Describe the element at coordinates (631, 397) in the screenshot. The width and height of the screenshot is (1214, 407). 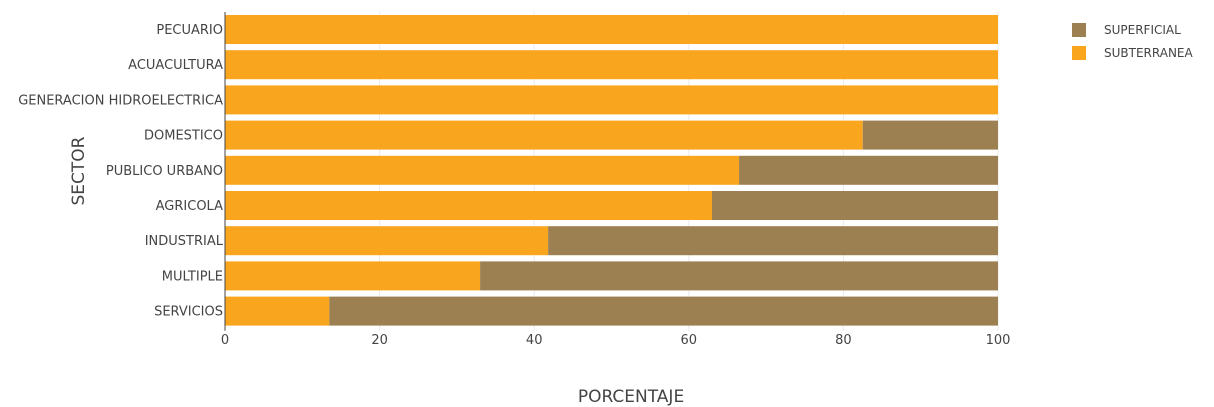
I see `x-axis-title: PORCENTAJE` at that location.